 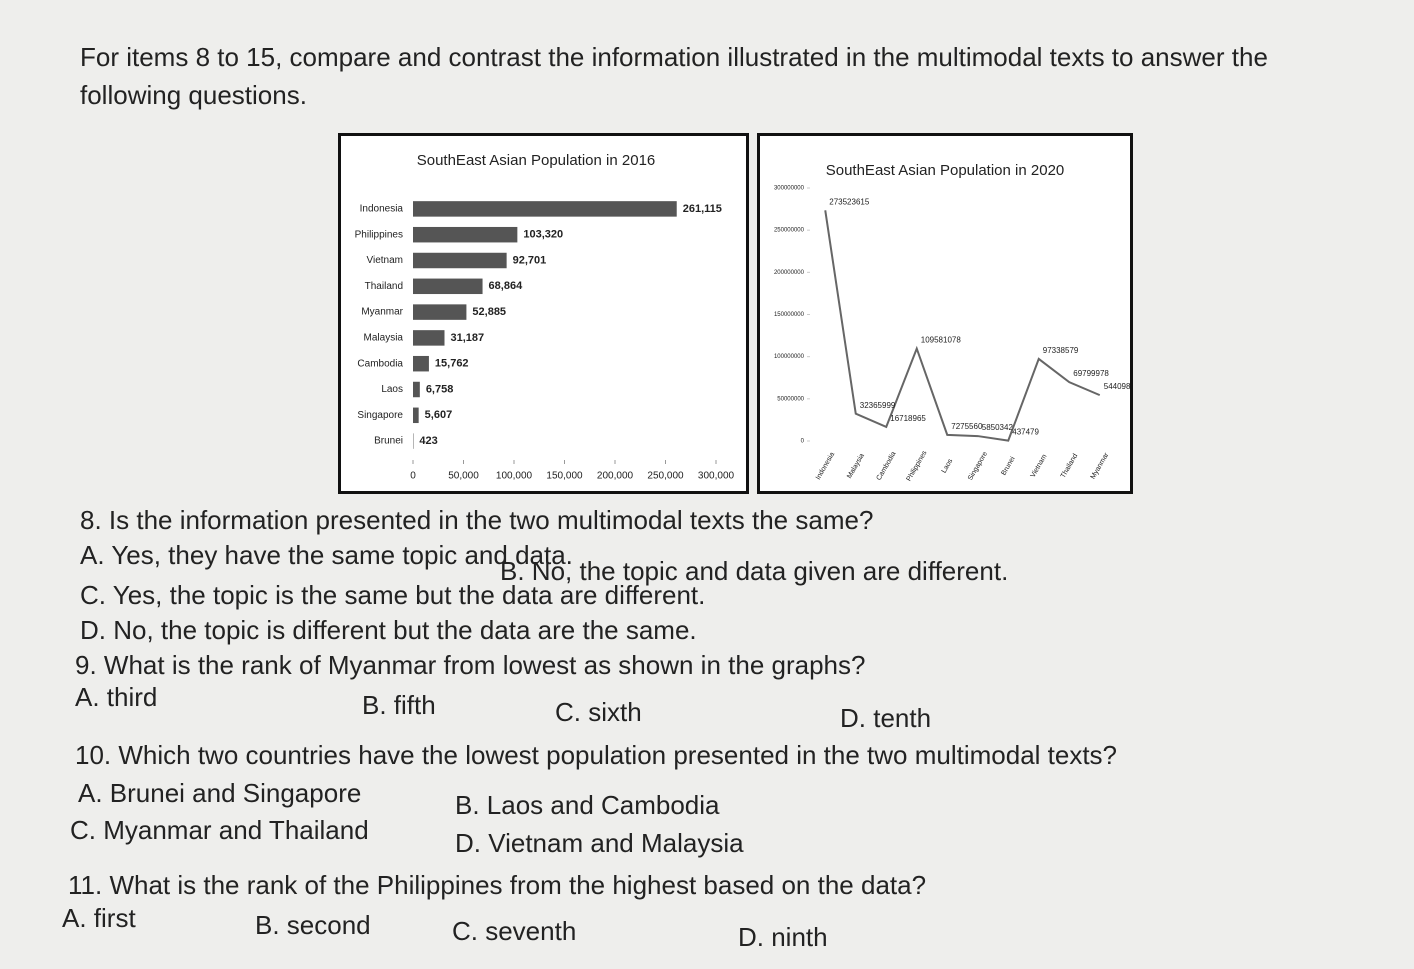 I want to click on option: A. first, so click(x=99, y=918).